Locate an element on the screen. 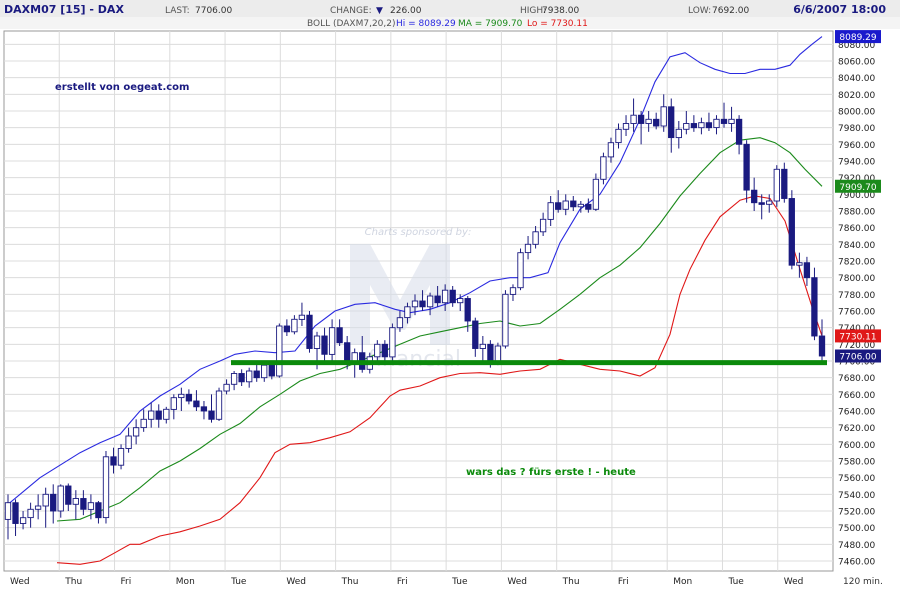 The height and width of the screenshot is (595, 900). y-tick-label: 7560.00 is located at coordinates (856, 479).